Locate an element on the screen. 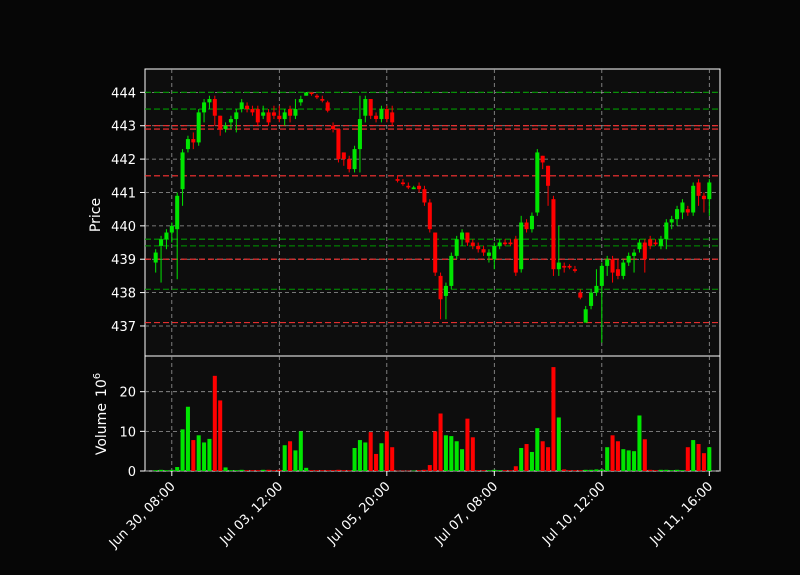 This screenshot has height=575, width=800. price-tick-label: 444 is located at coordinates (123, 93).